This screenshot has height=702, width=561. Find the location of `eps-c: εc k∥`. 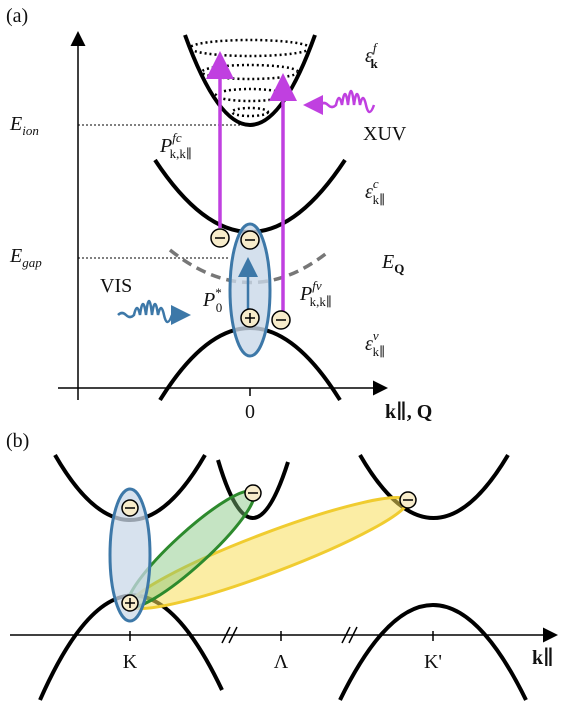

eps-c: εc k∥ is located at coordinates (375, 191).